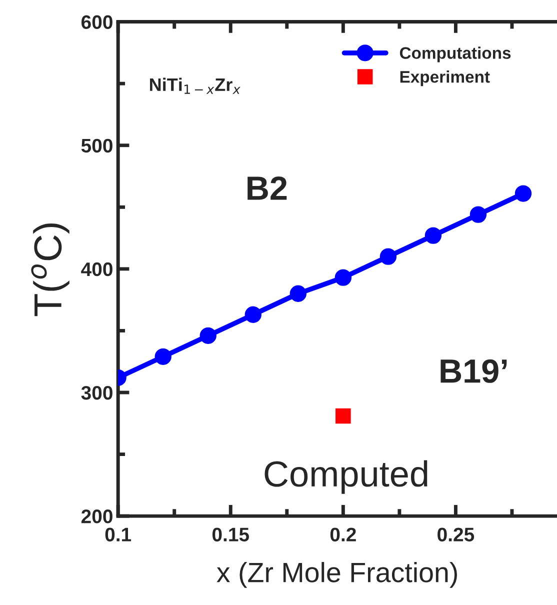 The width and height of the screenshot is (557, 605). Describe the element at coordinates (96, 269) in the screenshot. I see `y-tick-label: 400` at that location.